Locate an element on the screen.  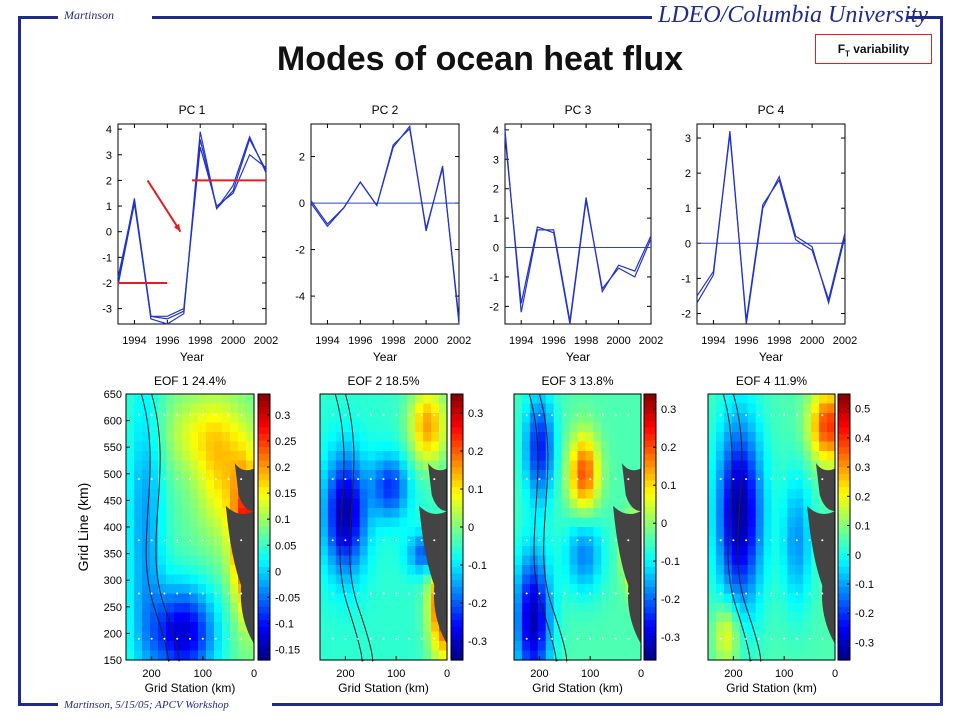
colorbar-tick-label: 0.1 is located at coordinates (668, 486).